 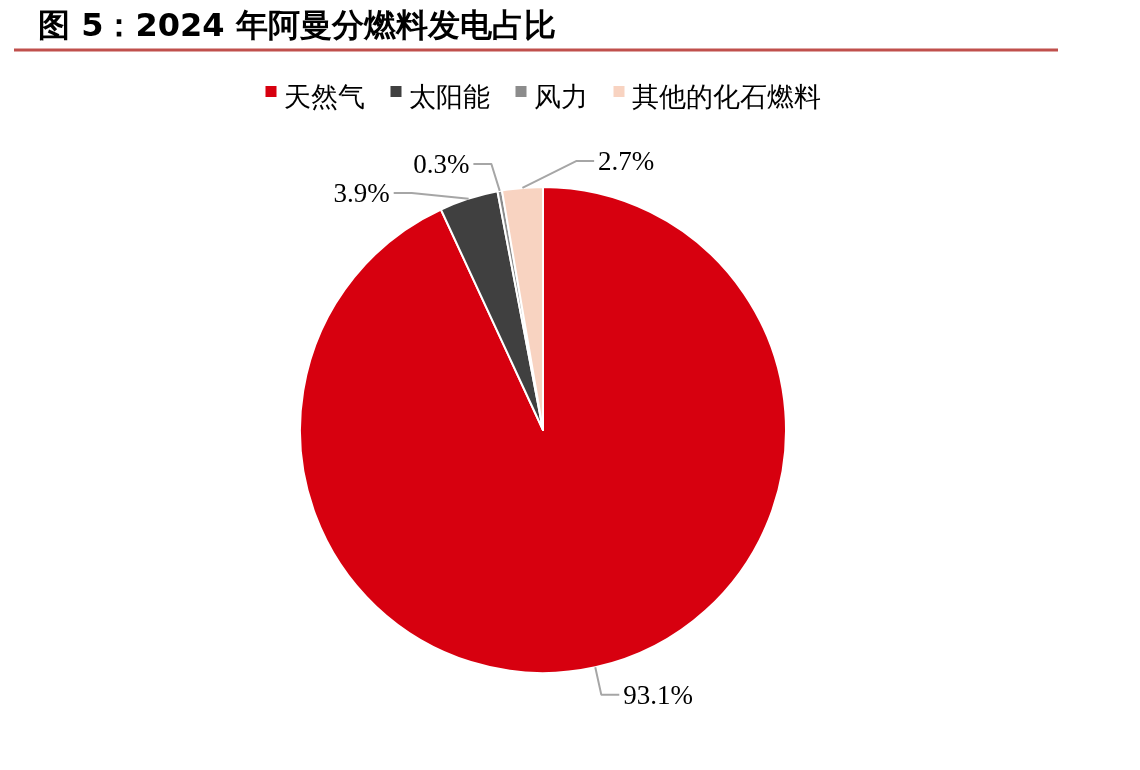 What do you see at coordinates (726, 96) in the screenshot?
I see `legend-label: 其他的化石燃料` at bounding box center [726, 96].